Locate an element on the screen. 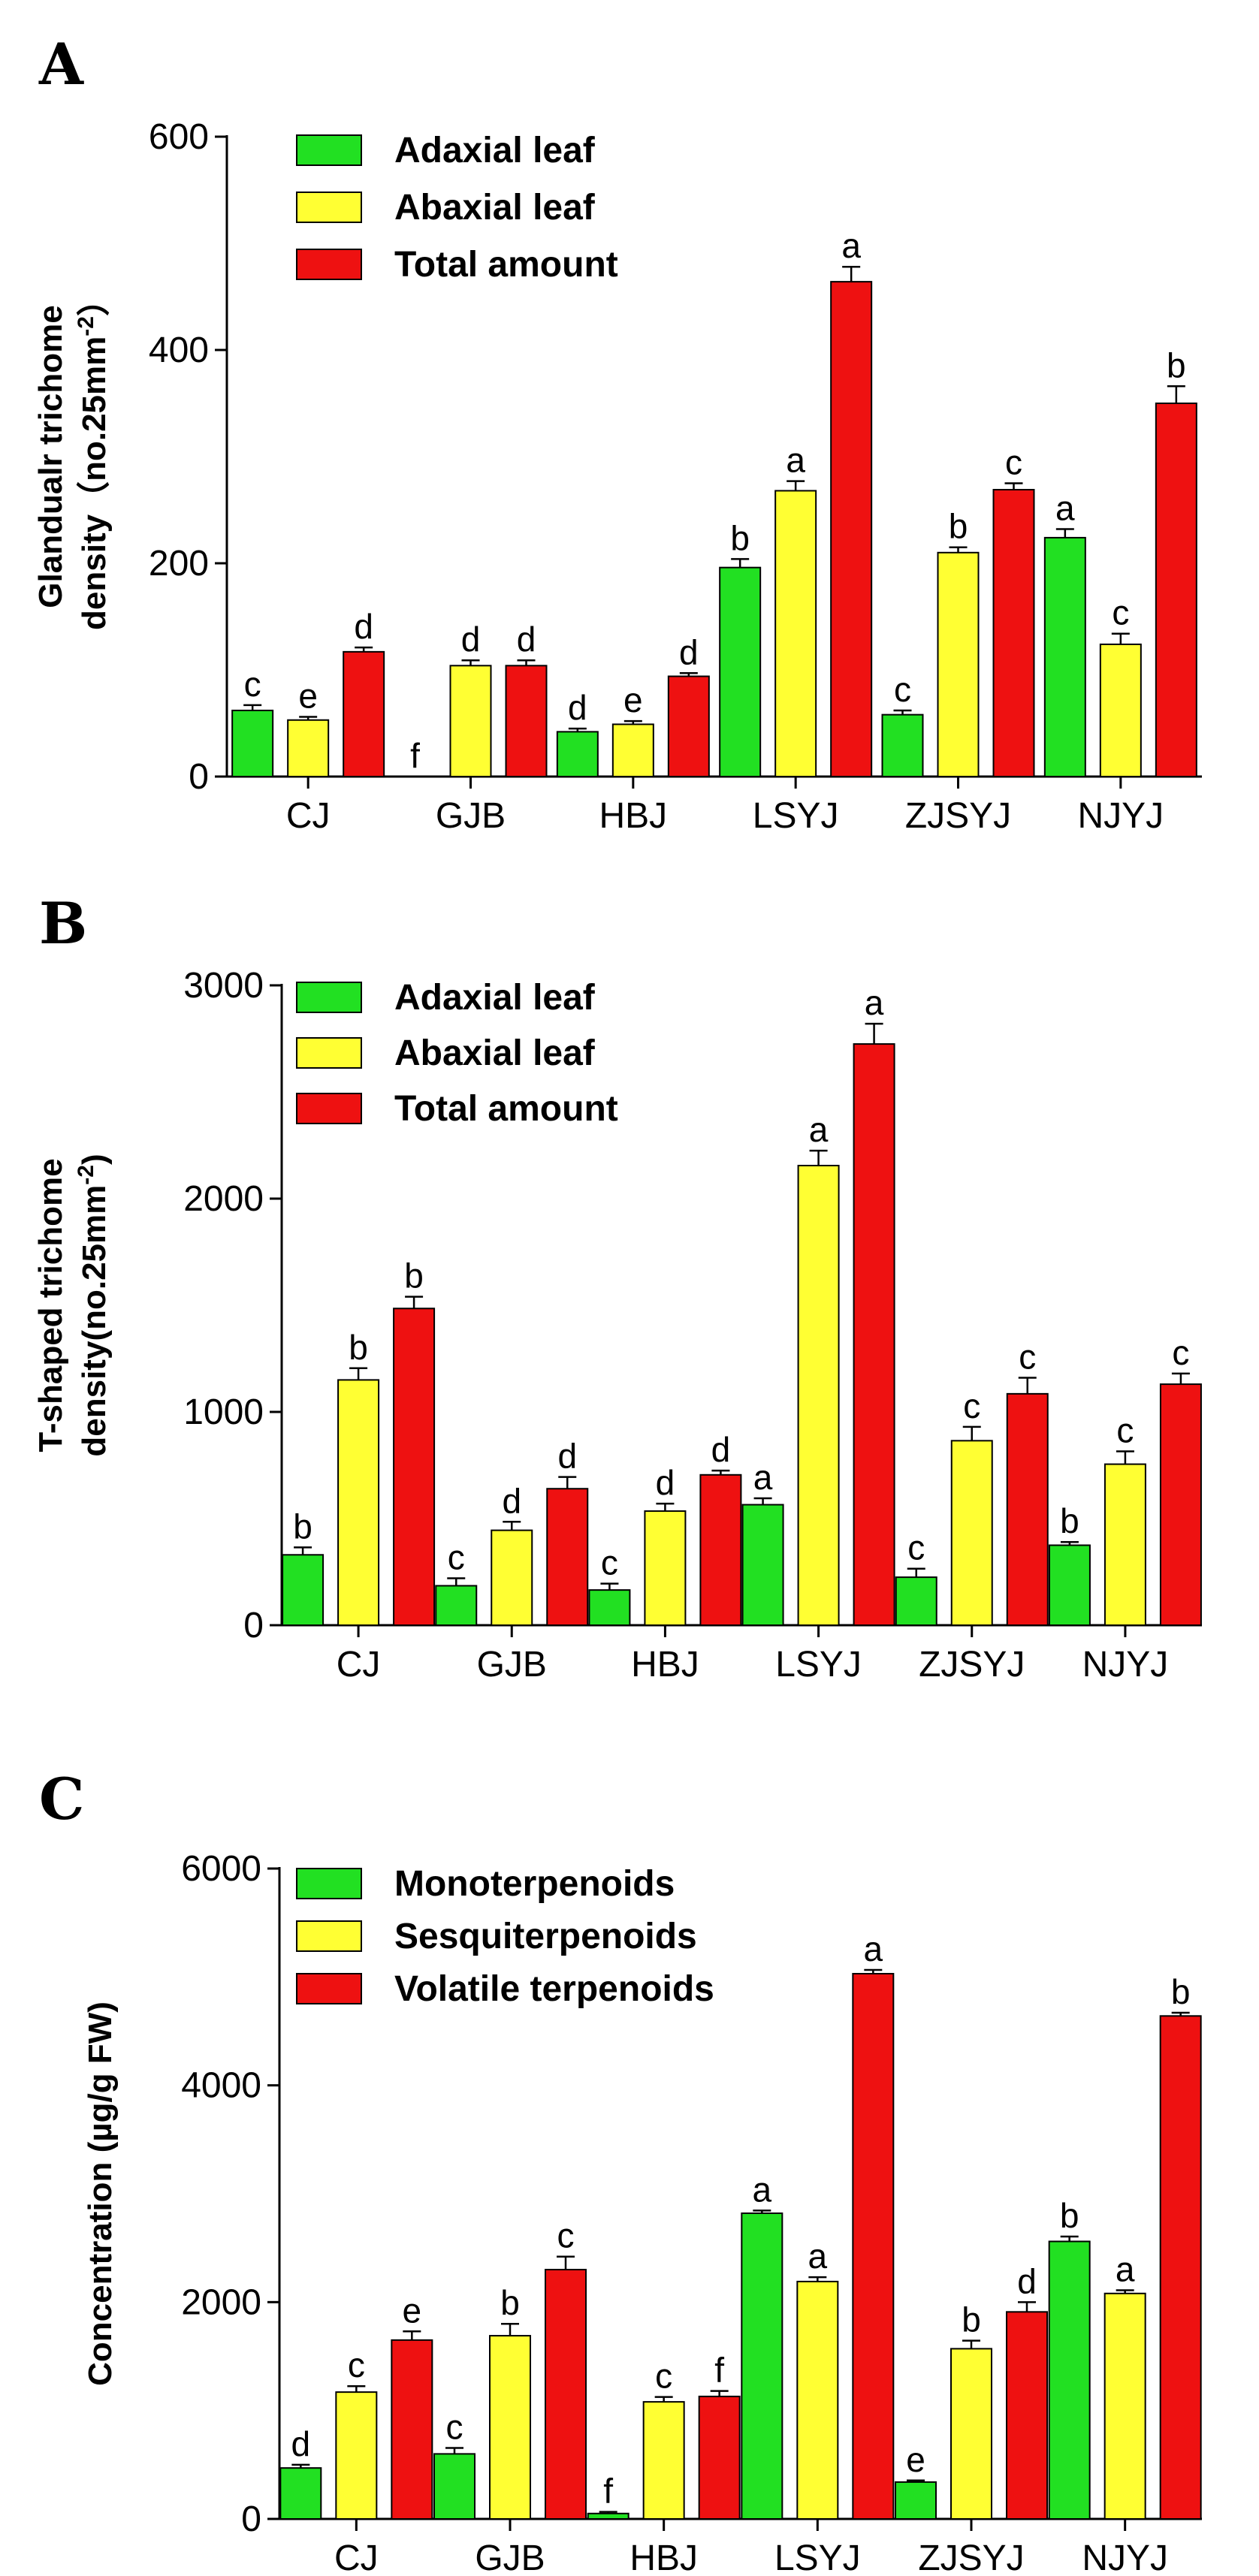 This screenshot has width=1259, height=2576. legend-label: Abaxial leaf is located at coordinates (495, 208).